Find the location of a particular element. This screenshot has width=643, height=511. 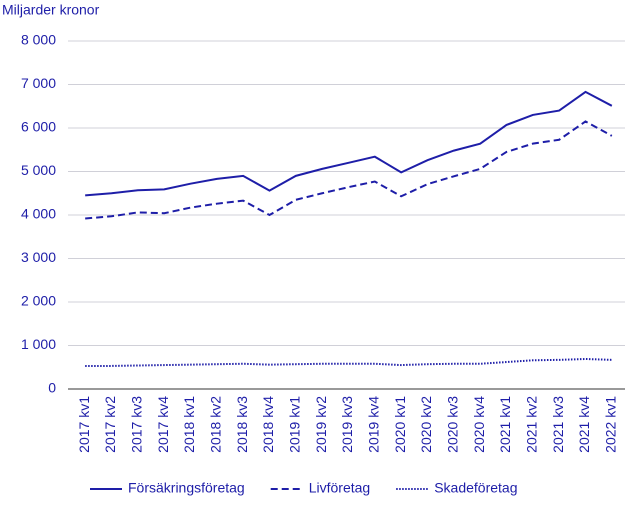

series-line is located at coordinates (348, 362).